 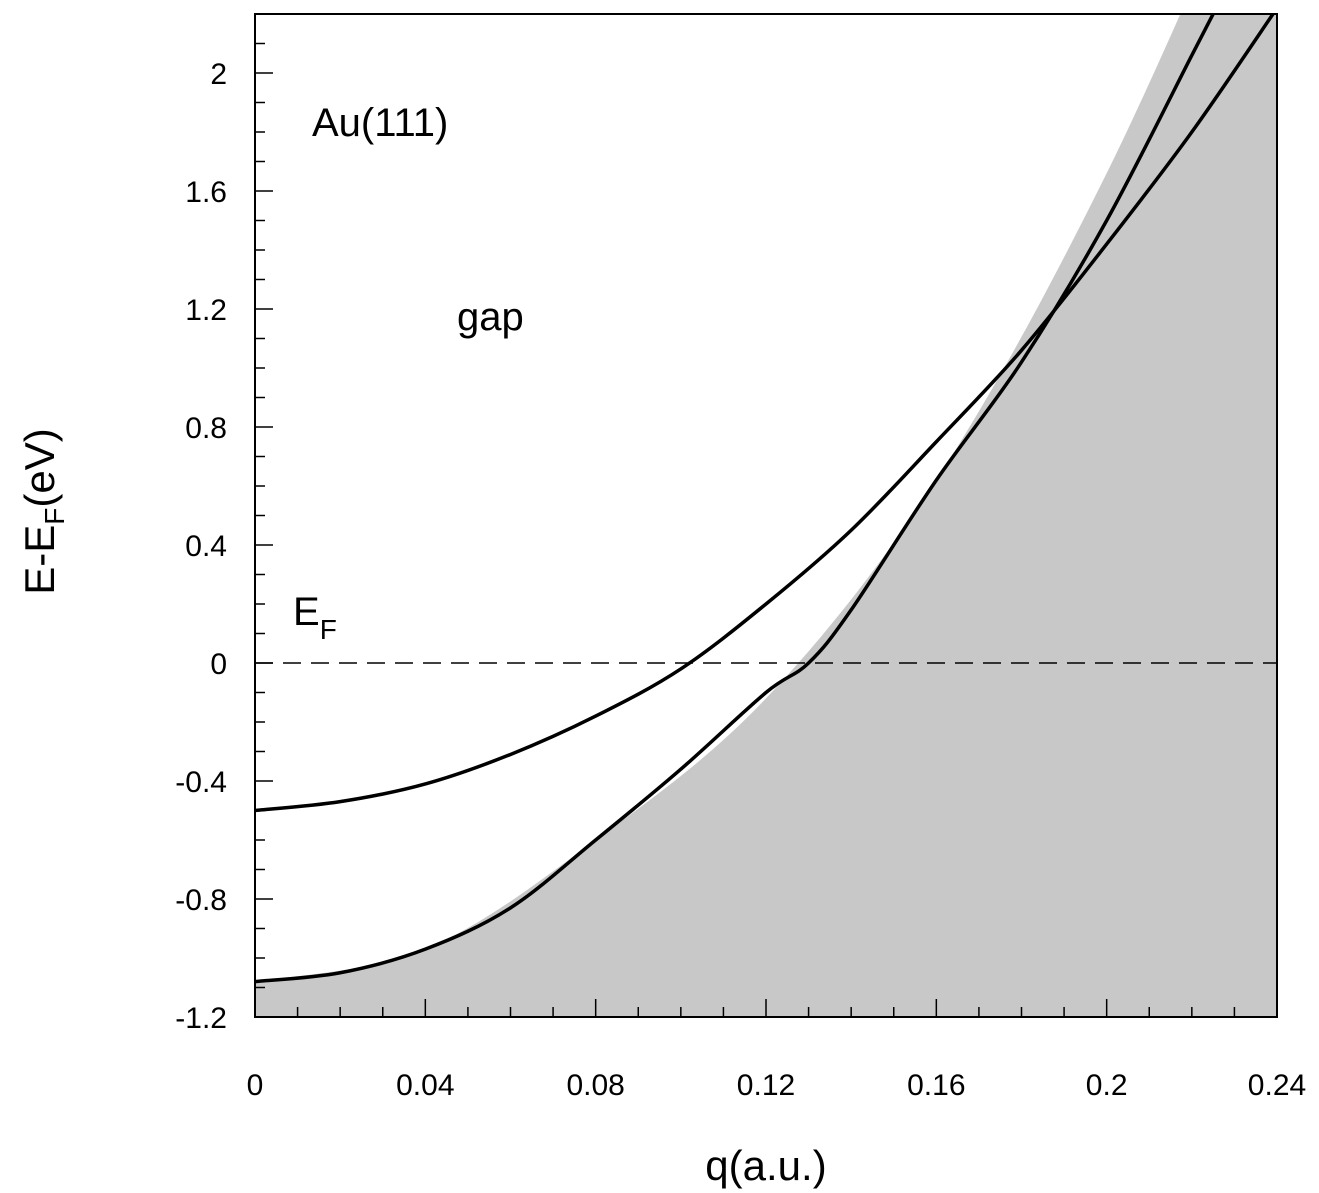 I want to click on x-tick-label: 0.24, so click(x=1277, y=1085).